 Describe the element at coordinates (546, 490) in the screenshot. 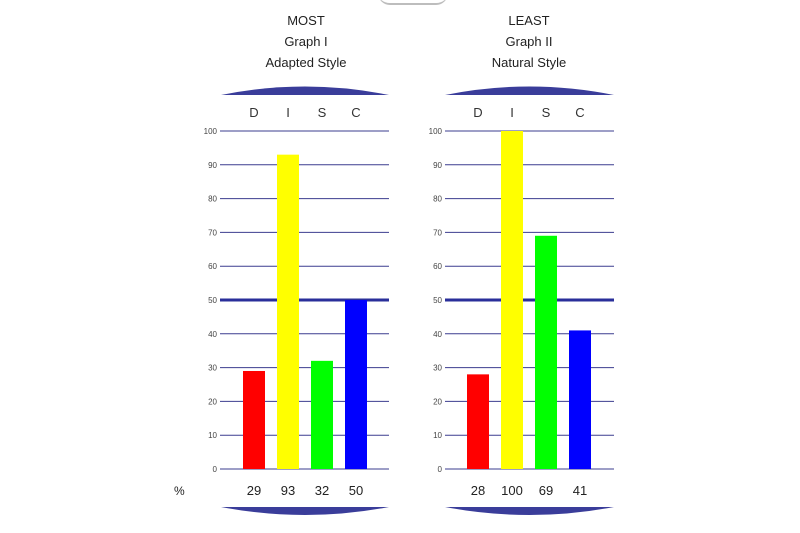

I see `value-label: 69` at that location.